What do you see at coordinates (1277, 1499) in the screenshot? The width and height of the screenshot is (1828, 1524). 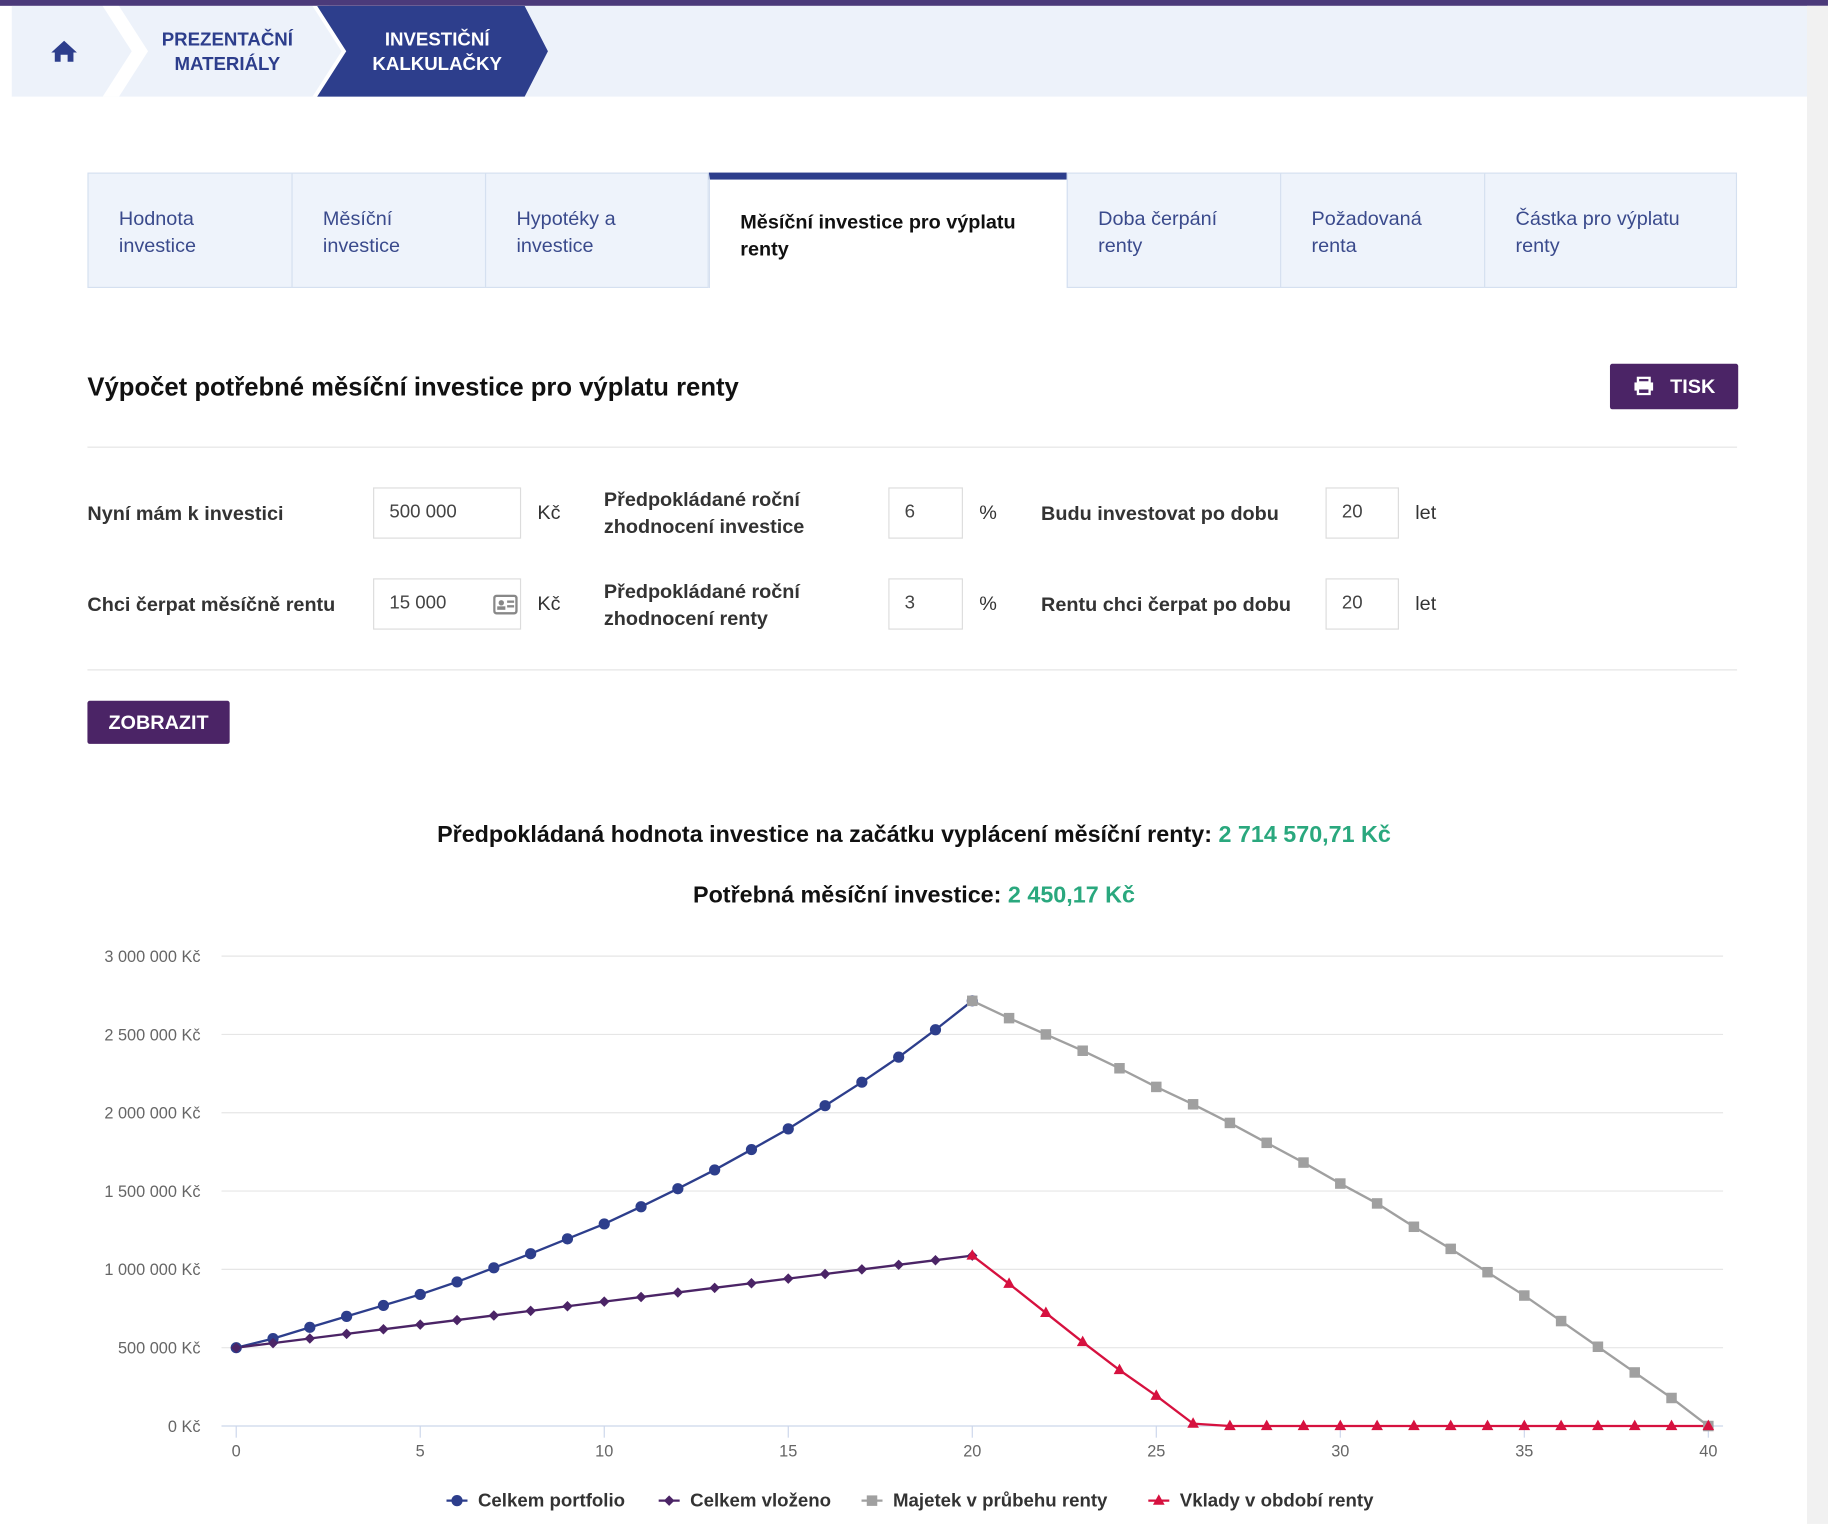 I see `legend-label: Vklady v období renty` at bounding box center [1277, 1499].